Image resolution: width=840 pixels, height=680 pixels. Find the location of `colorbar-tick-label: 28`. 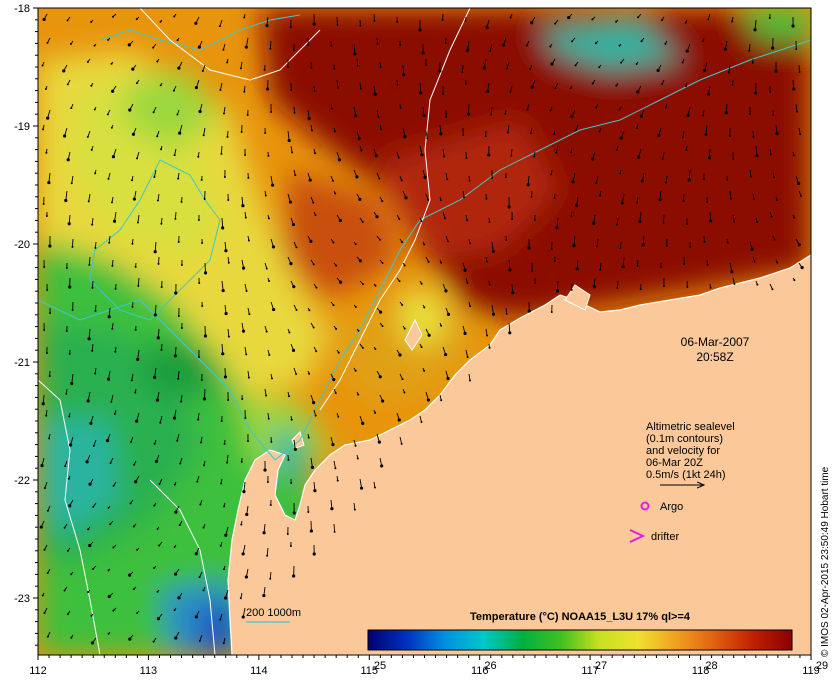

colorbar-tick-label: 28 is located at coordinates (711, 666).